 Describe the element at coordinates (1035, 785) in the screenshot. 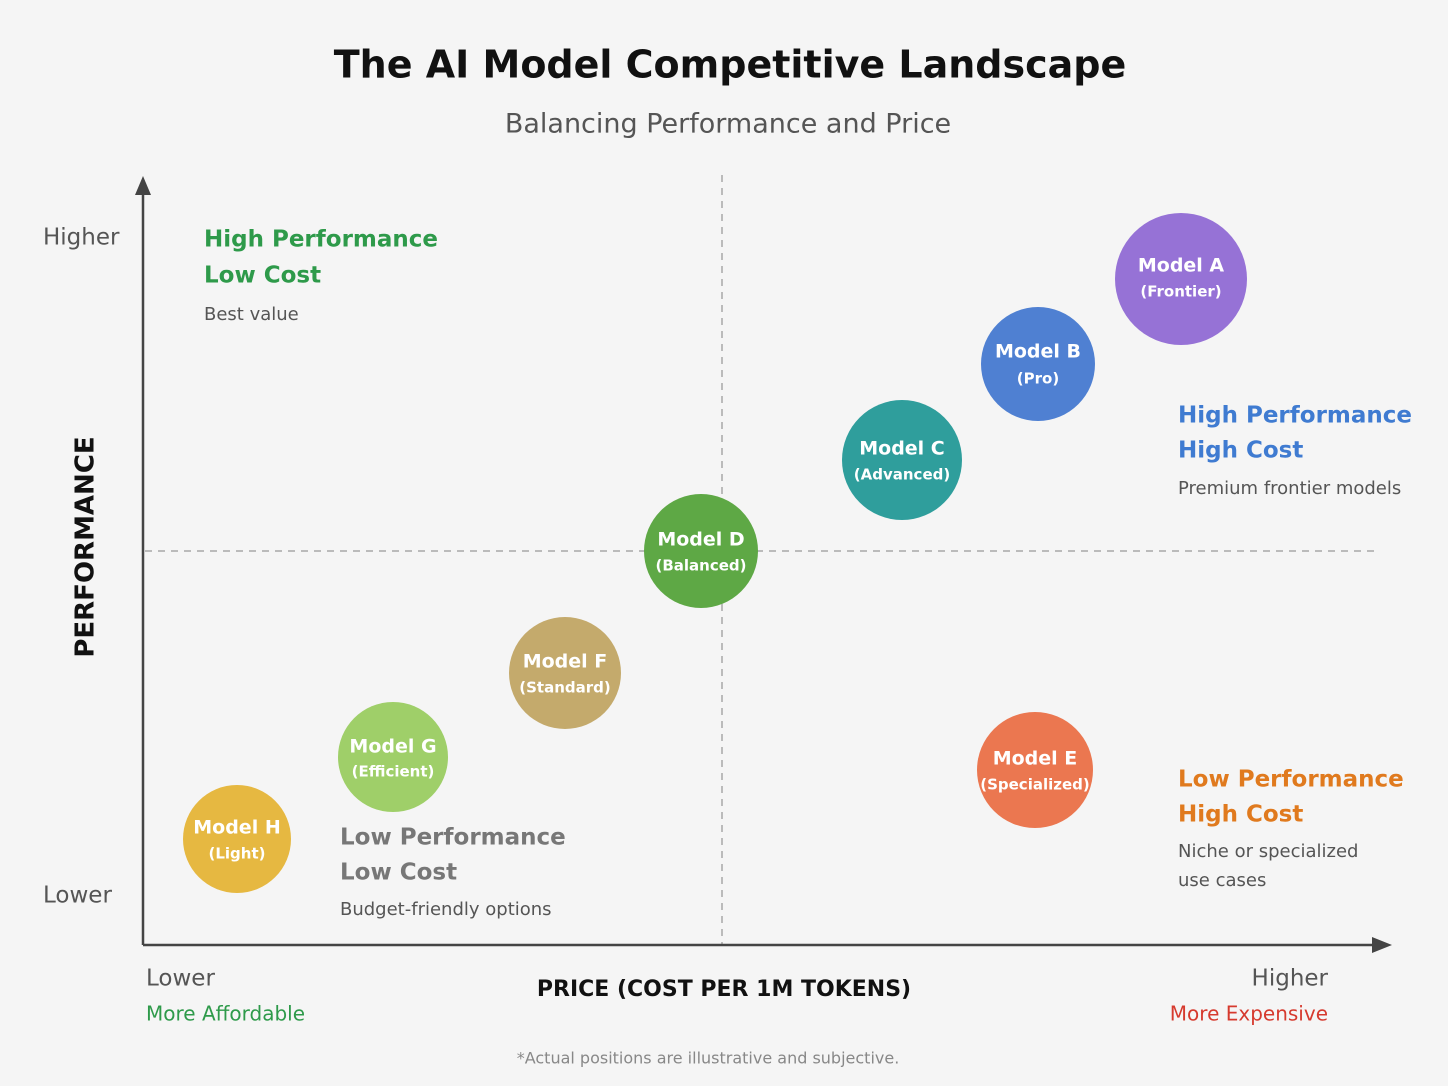

I see `node-sublabel: (Specialized)` at that location.